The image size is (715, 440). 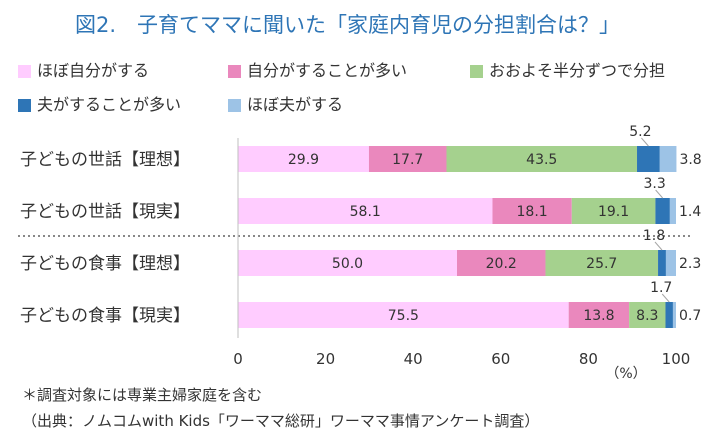 I want to click on data-label: 1.4, so click(x=690, y=212).